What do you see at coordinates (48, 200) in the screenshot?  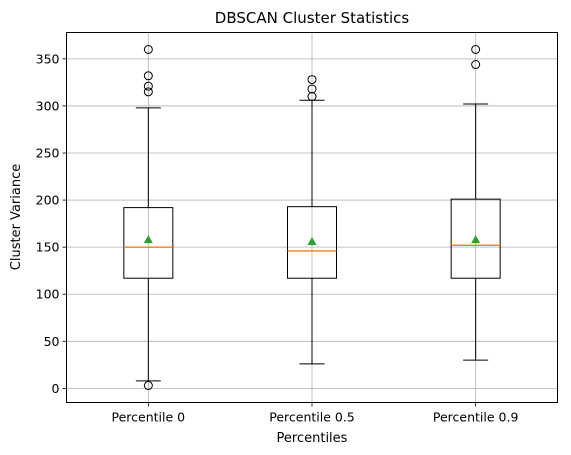 I see `y-tick-label: 200` at bounding box center [48, 200].